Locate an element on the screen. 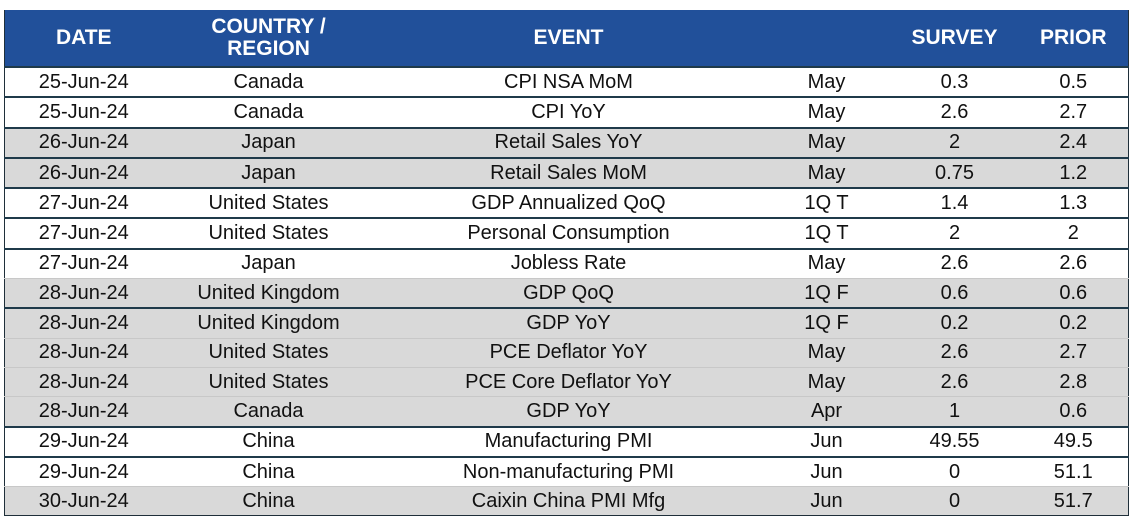  cell-event: Non-manufacturing PMI is located at coordinates (568, 471).